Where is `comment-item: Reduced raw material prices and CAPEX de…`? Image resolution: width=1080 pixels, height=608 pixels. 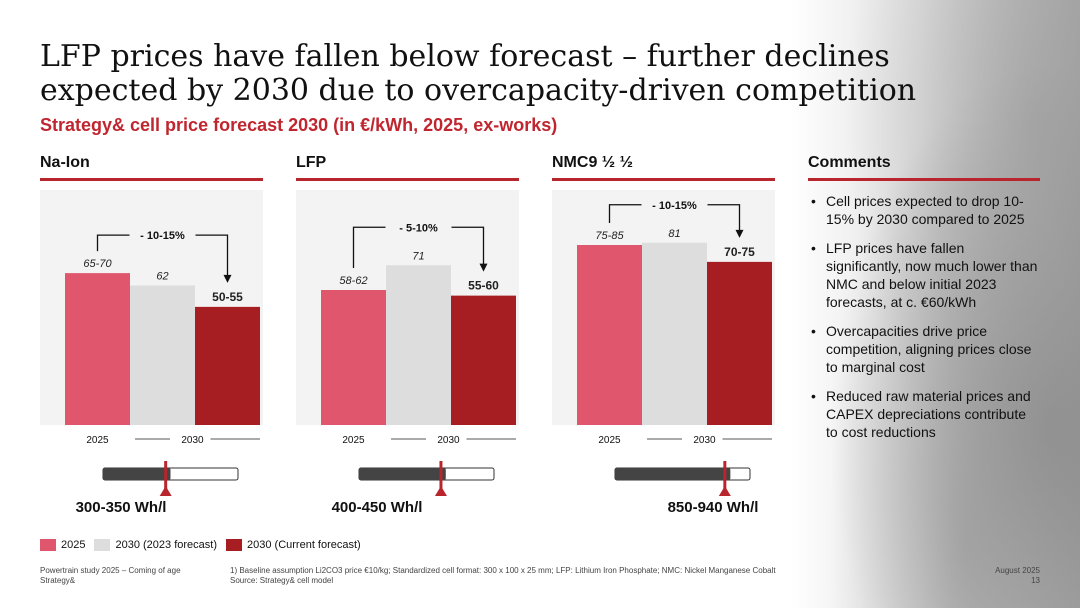 comment-item: Reduced raw material prices and CAPEX de… is located at coordinates (925, 414).